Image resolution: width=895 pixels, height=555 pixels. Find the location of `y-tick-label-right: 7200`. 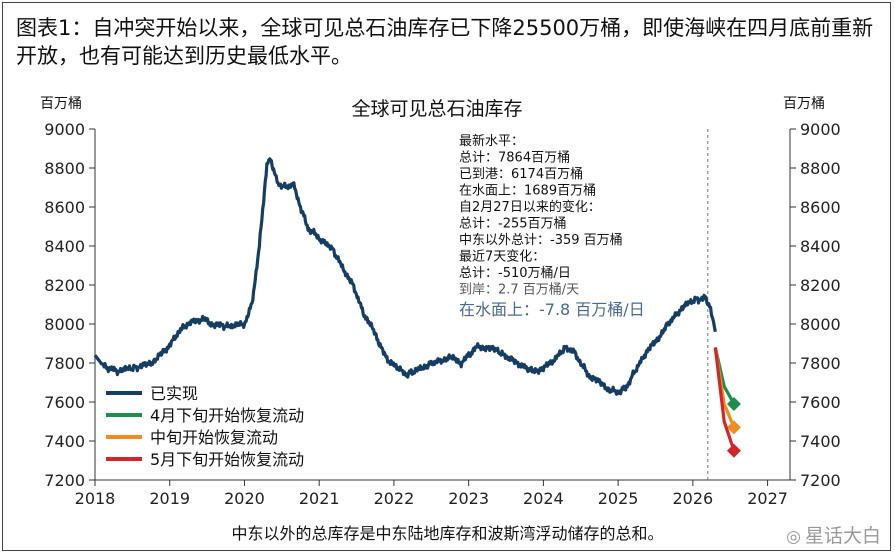

y-tick-label-right: 7200 is located at coordinates (820, 480).